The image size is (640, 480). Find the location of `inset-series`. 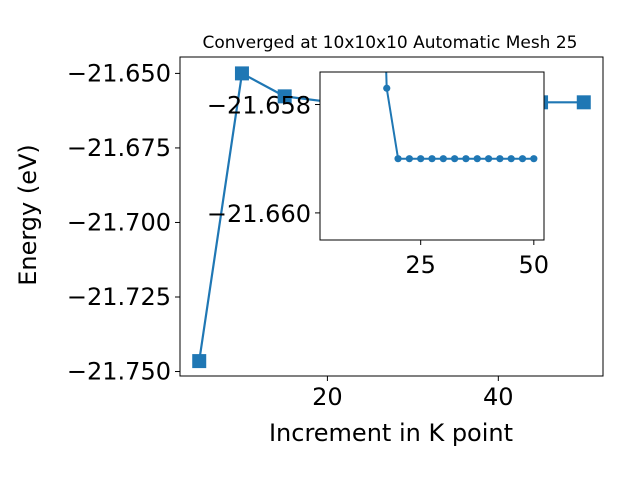

inset-series is located at coordinates (460, 117).